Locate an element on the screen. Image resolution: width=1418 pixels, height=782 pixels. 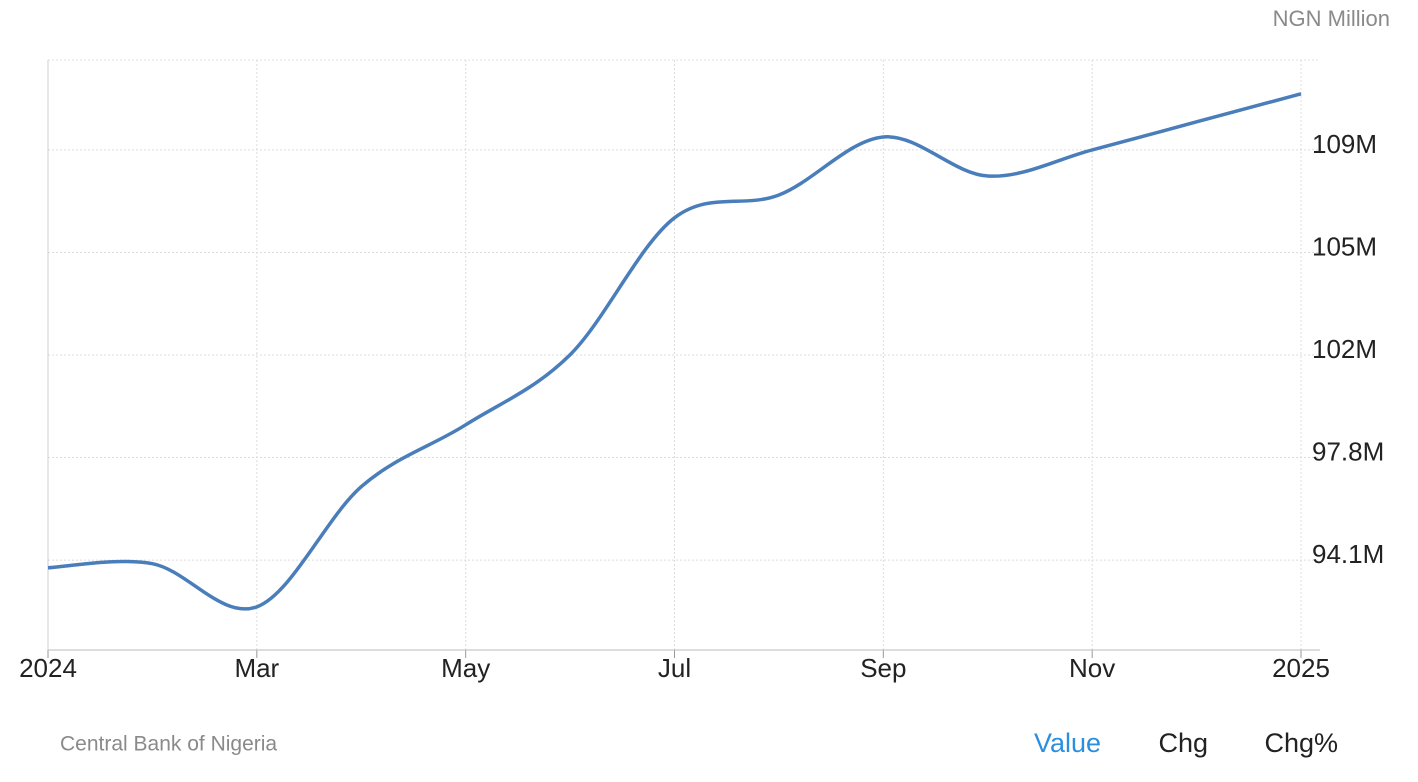
x-tick-label: Nov is located at coordinates (1092, 668).